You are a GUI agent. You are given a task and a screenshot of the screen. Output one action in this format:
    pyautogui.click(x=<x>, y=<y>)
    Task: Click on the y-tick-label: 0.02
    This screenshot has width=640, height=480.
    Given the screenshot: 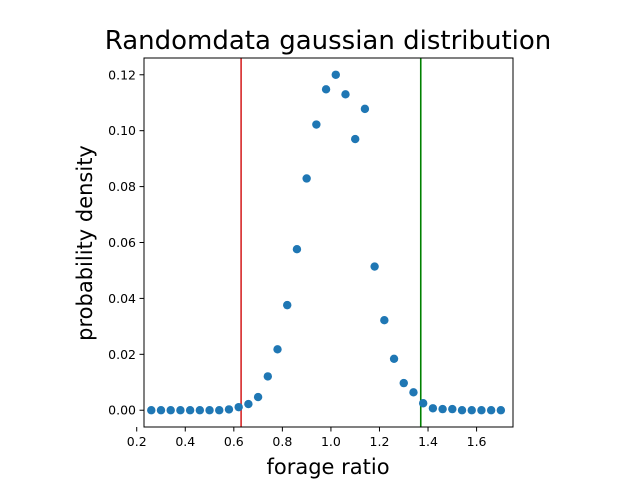 What is the action you would take?
    pyautogui.click(x=122, y=354)
    